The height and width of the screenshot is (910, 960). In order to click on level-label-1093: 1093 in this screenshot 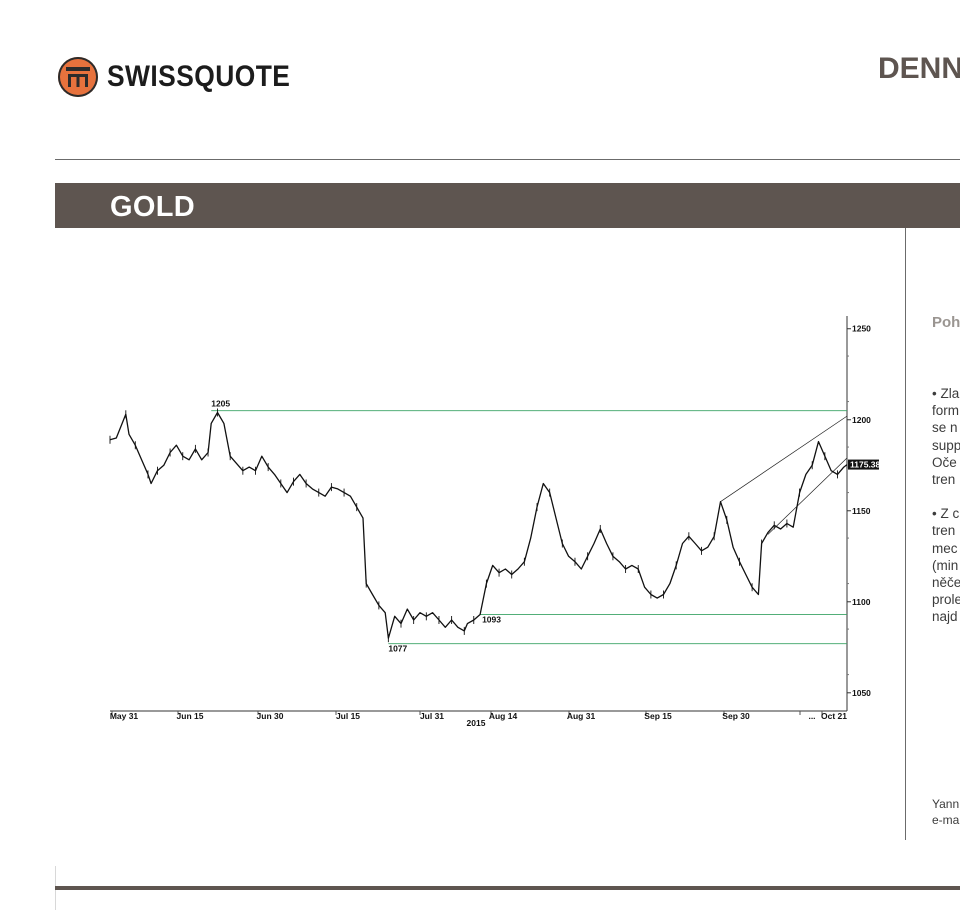, I will do `click(491, 620)`.